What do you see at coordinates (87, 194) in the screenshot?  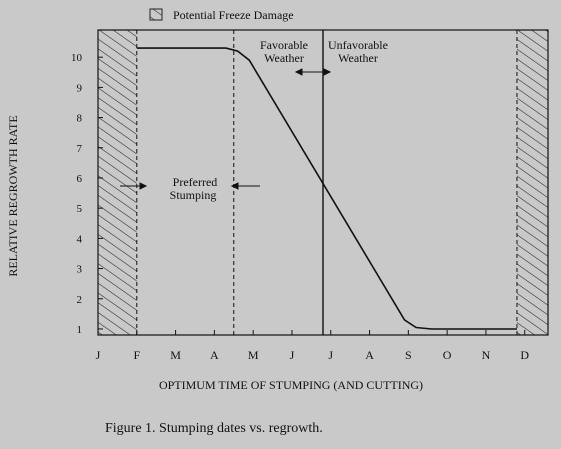 I see `y-axis: 1 2 3 4 5 6 7 8 9 10` at bounding box center [87, 194].